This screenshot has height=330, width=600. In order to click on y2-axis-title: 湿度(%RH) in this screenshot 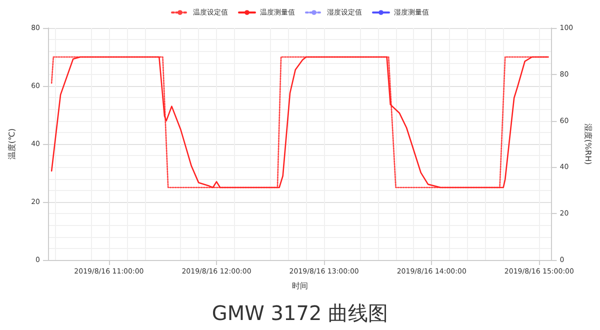, I will do `click(588, 144)`.